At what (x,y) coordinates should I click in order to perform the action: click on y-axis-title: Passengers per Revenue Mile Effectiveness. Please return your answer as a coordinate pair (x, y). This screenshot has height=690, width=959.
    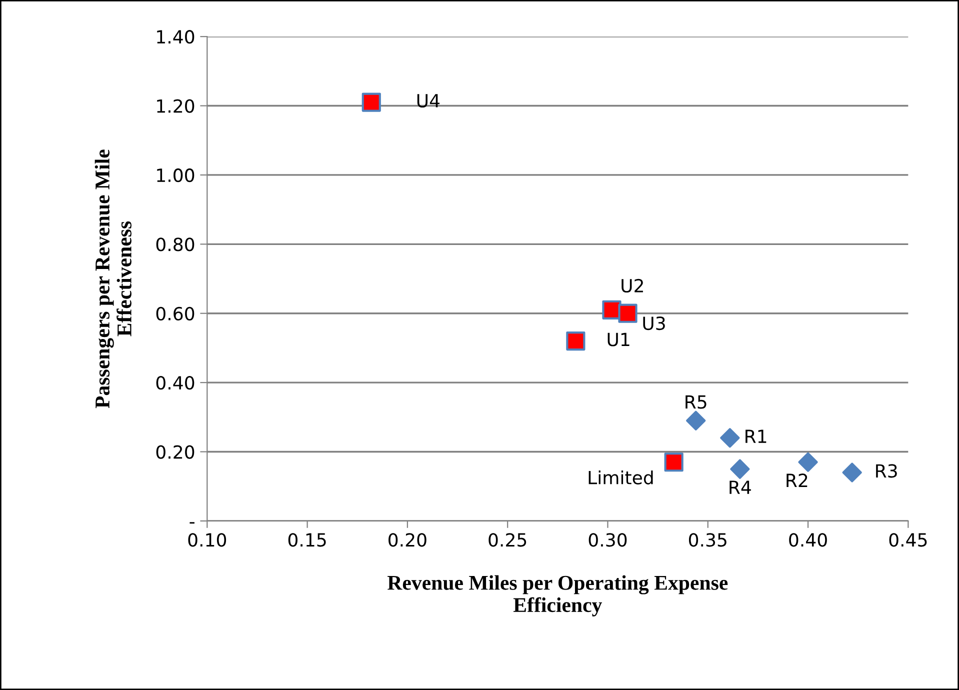
    Looking at the image, I should click on (113, 279).